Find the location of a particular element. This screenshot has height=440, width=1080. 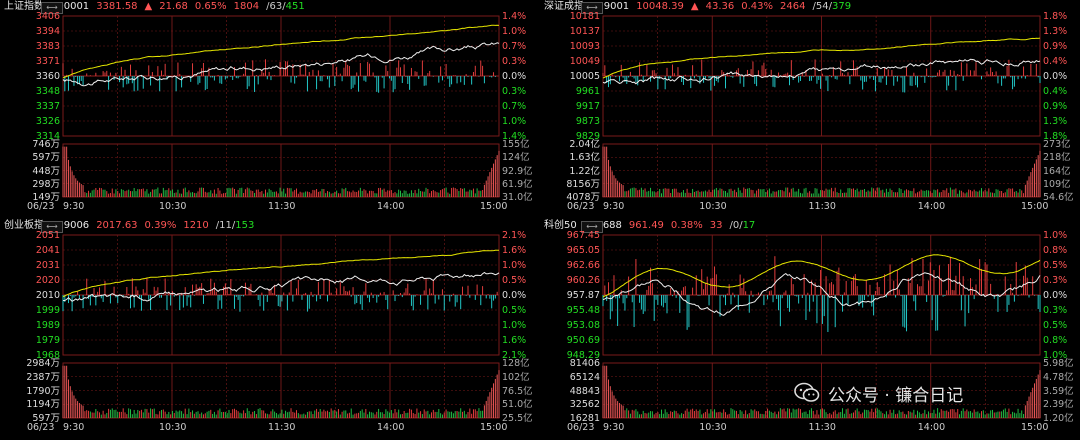

advancers-count: 33 is located at coordinates (716, 225).